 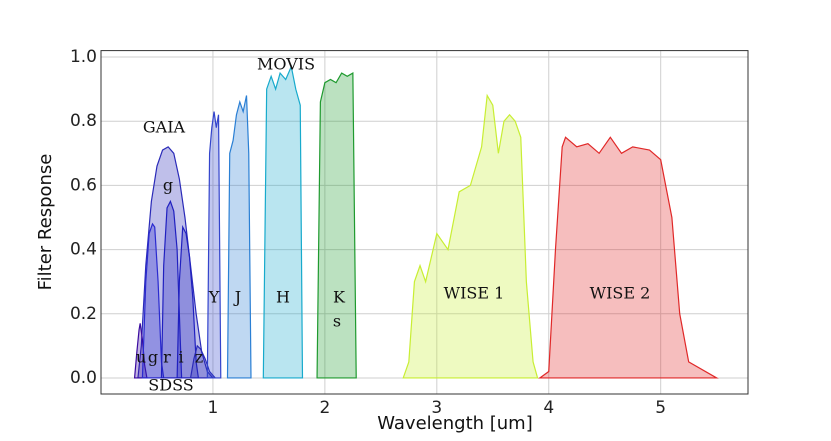 I want to click on annotation: i, so click(x=180, y=357).